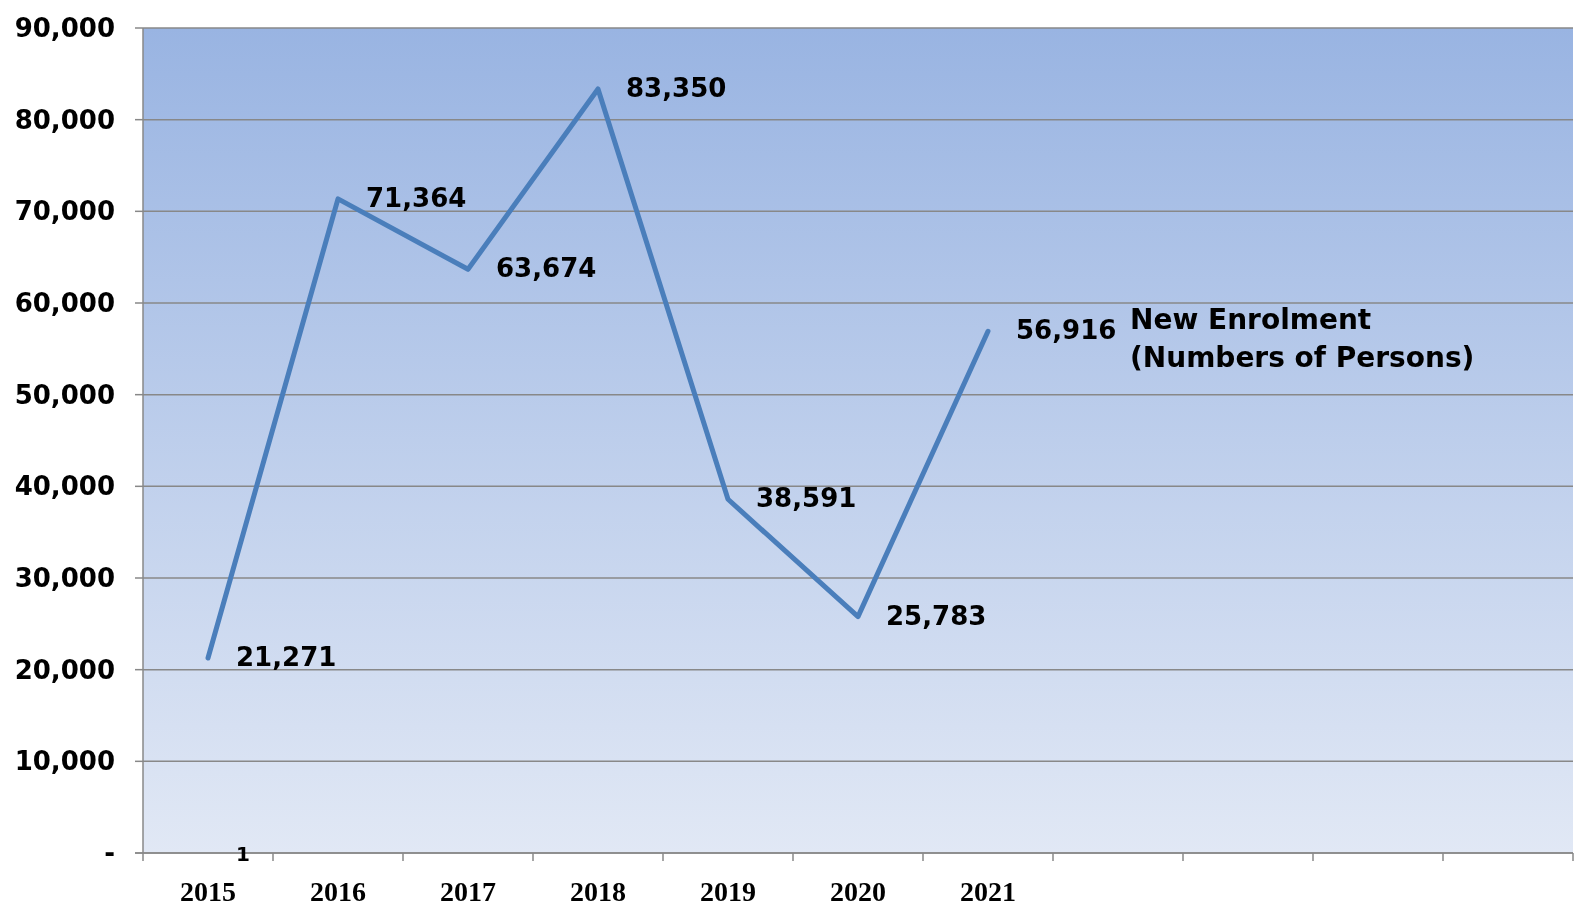  What do you see at coordinates (208, 891) in the screenshot?
I see `x-tick-label: 2015` at bounding box center [208, 891].